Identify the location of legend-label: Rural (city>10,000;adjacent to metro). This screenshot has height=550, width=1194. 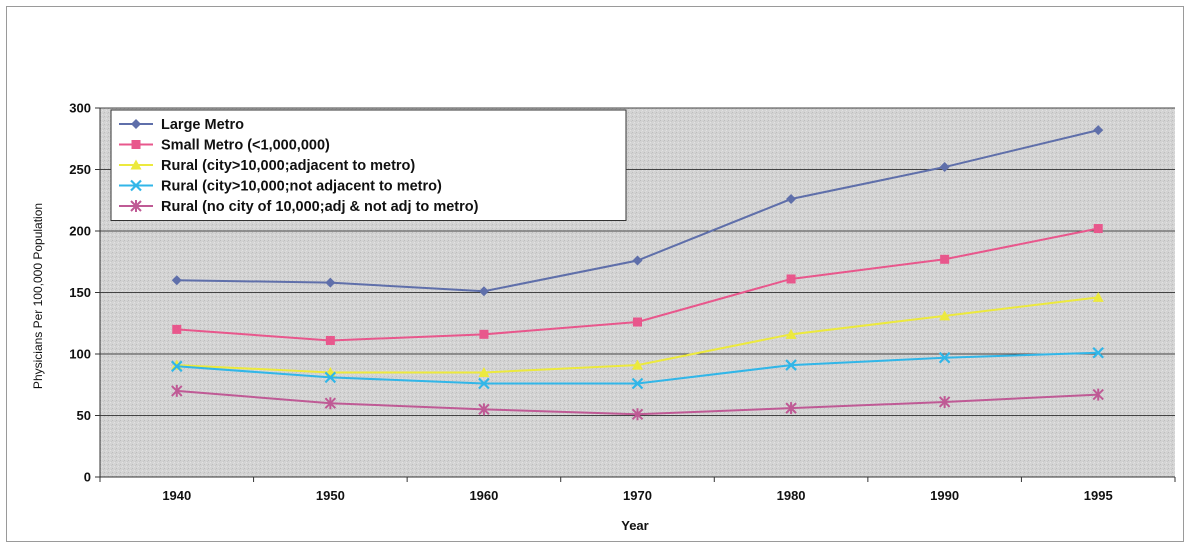
(288, 166).